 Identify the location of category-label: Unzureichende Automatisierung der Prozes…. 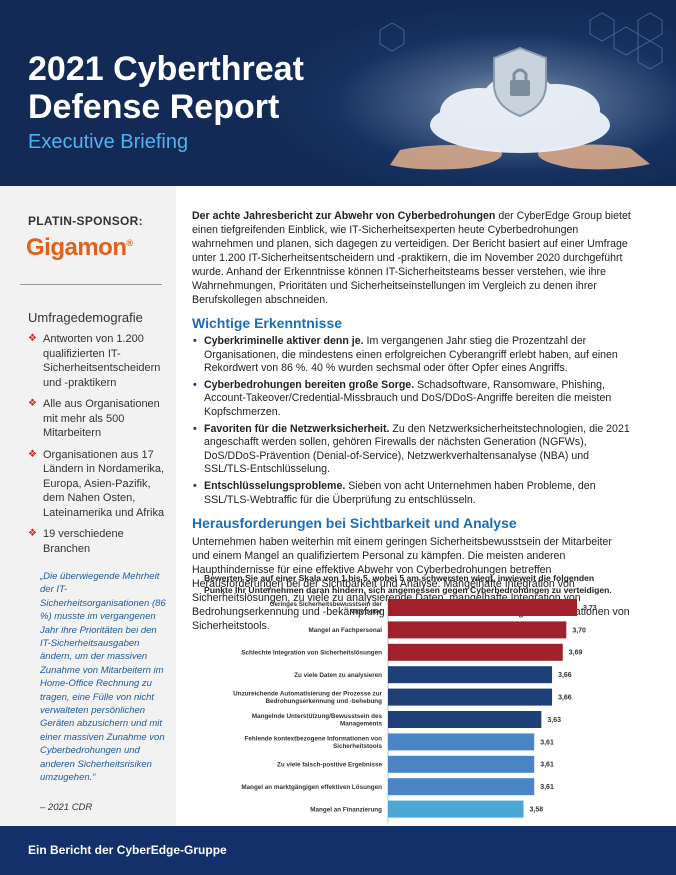
(307, 698).